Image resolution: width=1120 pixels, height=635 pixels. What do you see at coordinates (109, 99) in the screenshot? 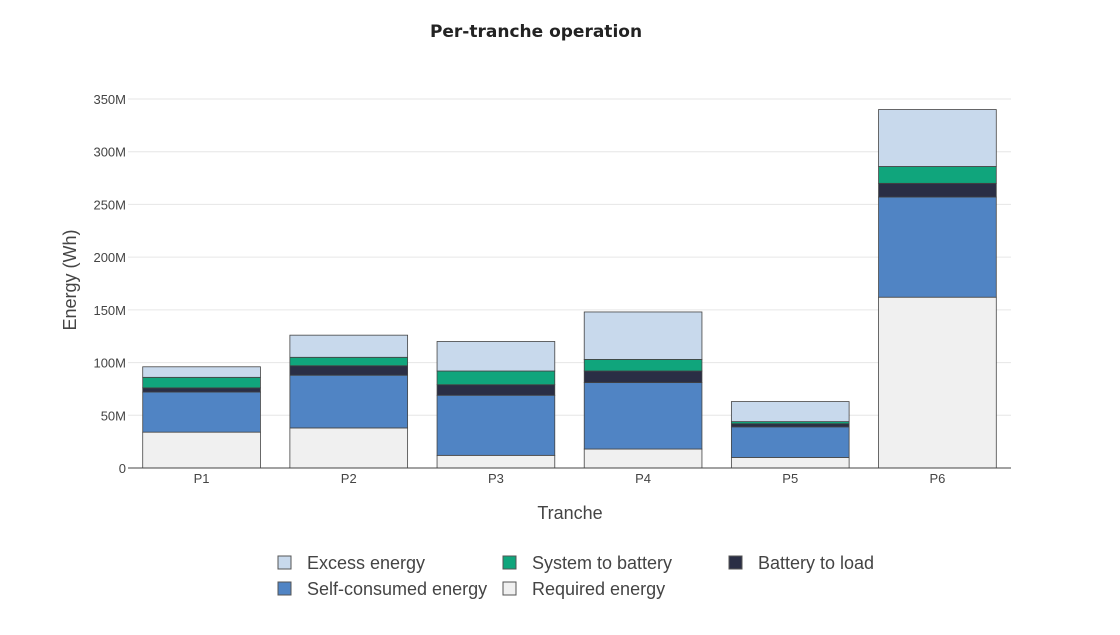
I see `y-tick-label: 350M` at bounding box center [109, 99].